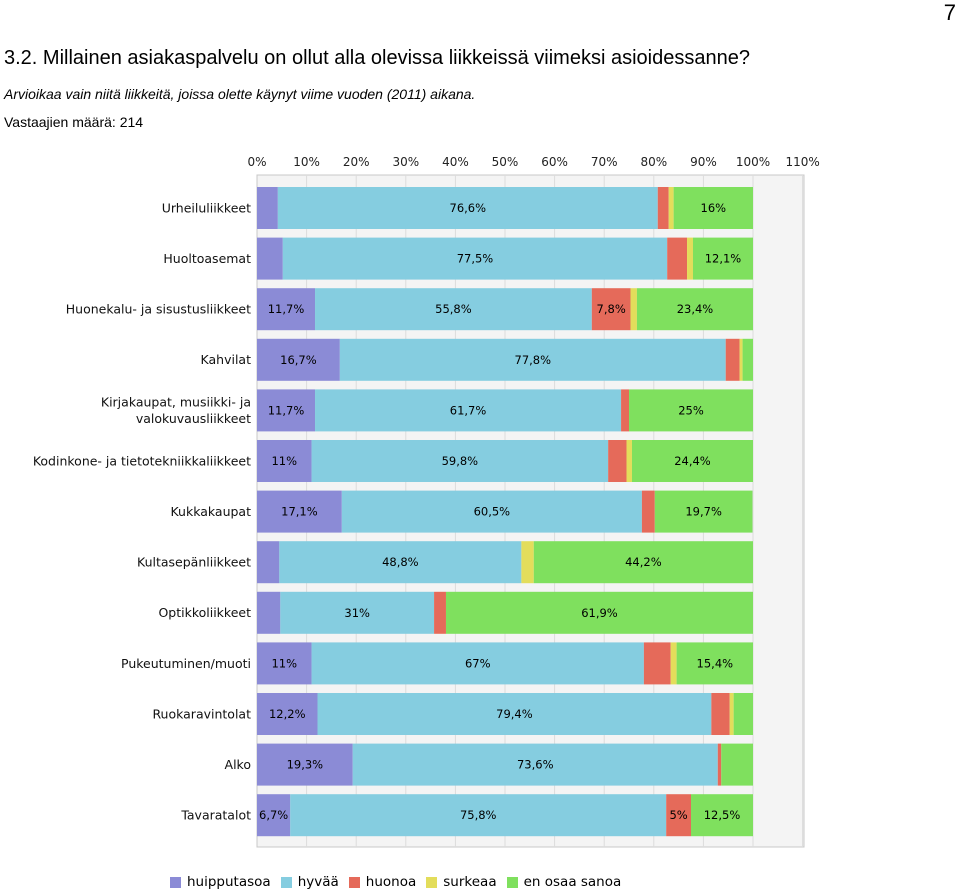 The height and width of the screenshot is (894, 960). What do you see at coordinates (210, 511) in the screenshot?
I see `category-label: Kukkakaupat` at bounding box center [210, 511].